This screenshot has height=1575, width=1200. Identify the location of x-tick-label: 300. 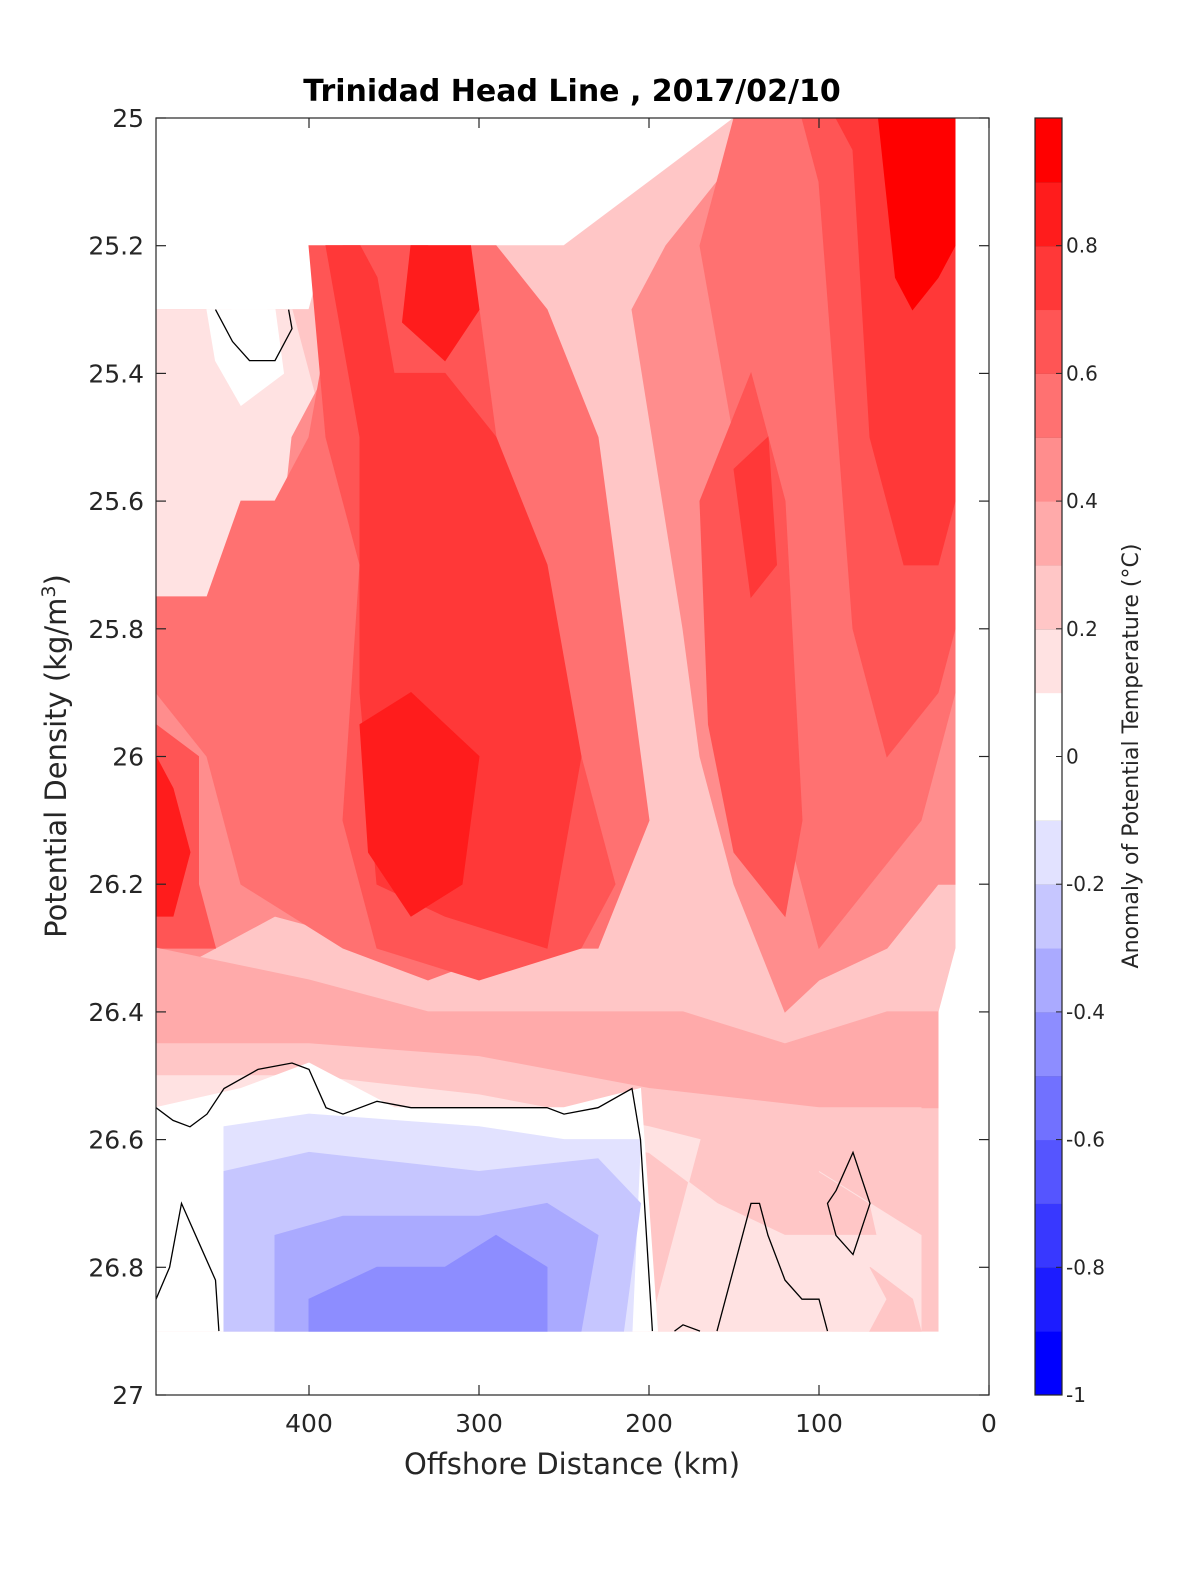
(479, 1423).